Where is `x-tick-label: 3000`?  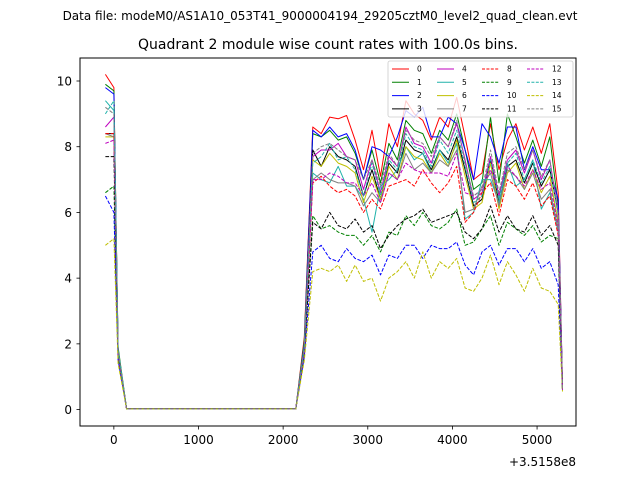
x-tick-label: 3000 is located at coordinates (368, 440).